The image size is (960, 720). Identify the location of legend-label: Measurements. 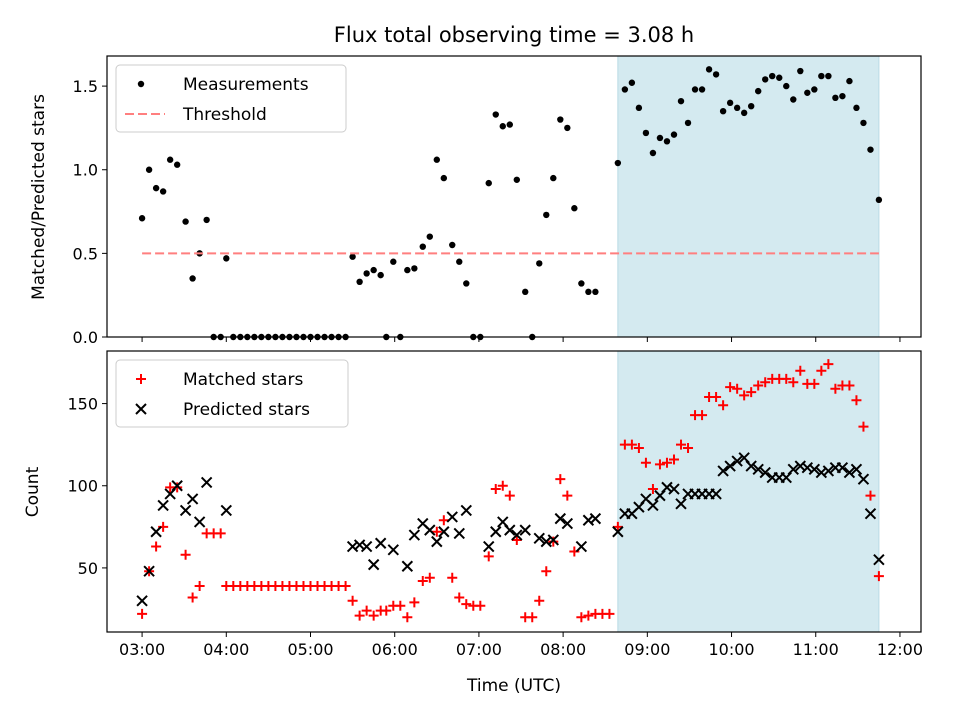
(246, 85).